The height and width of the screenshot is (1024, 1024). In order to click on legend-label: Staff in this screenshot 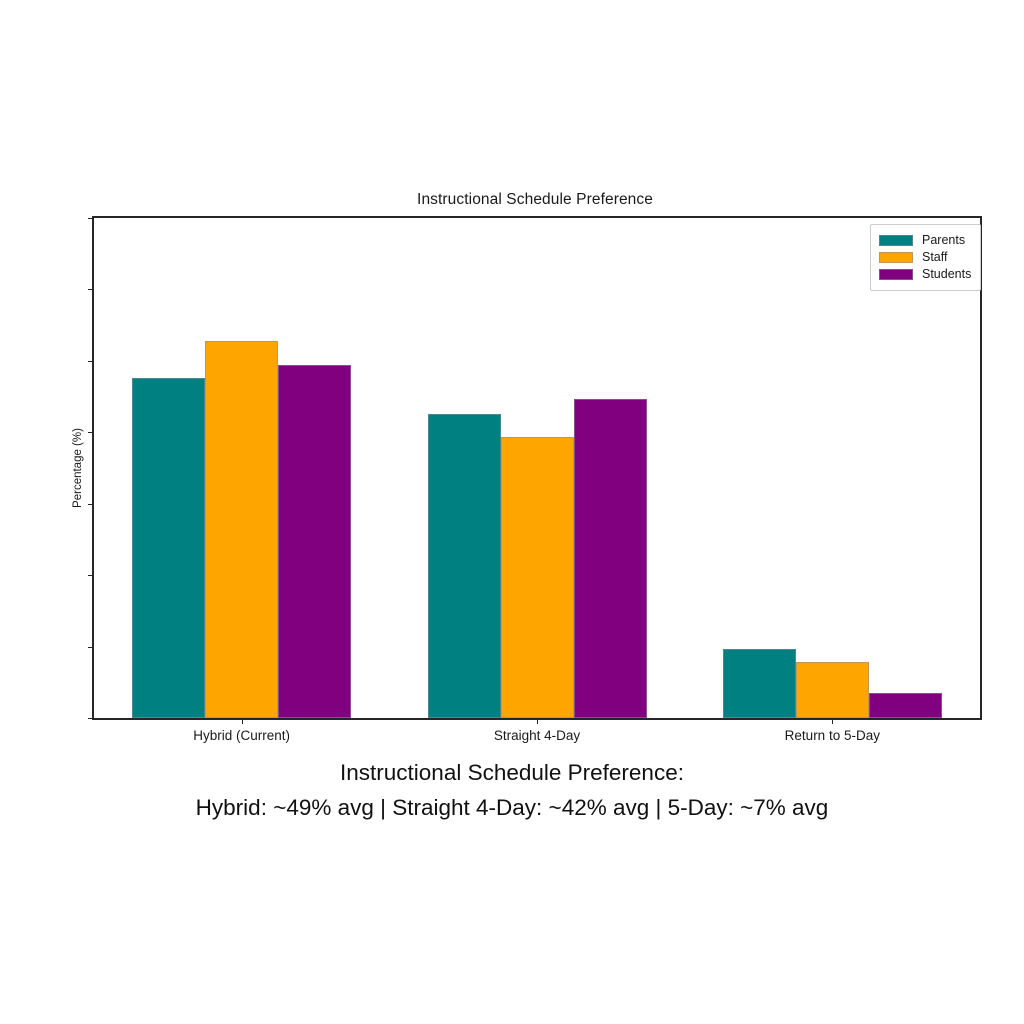, I will do `click(935, 257)`.